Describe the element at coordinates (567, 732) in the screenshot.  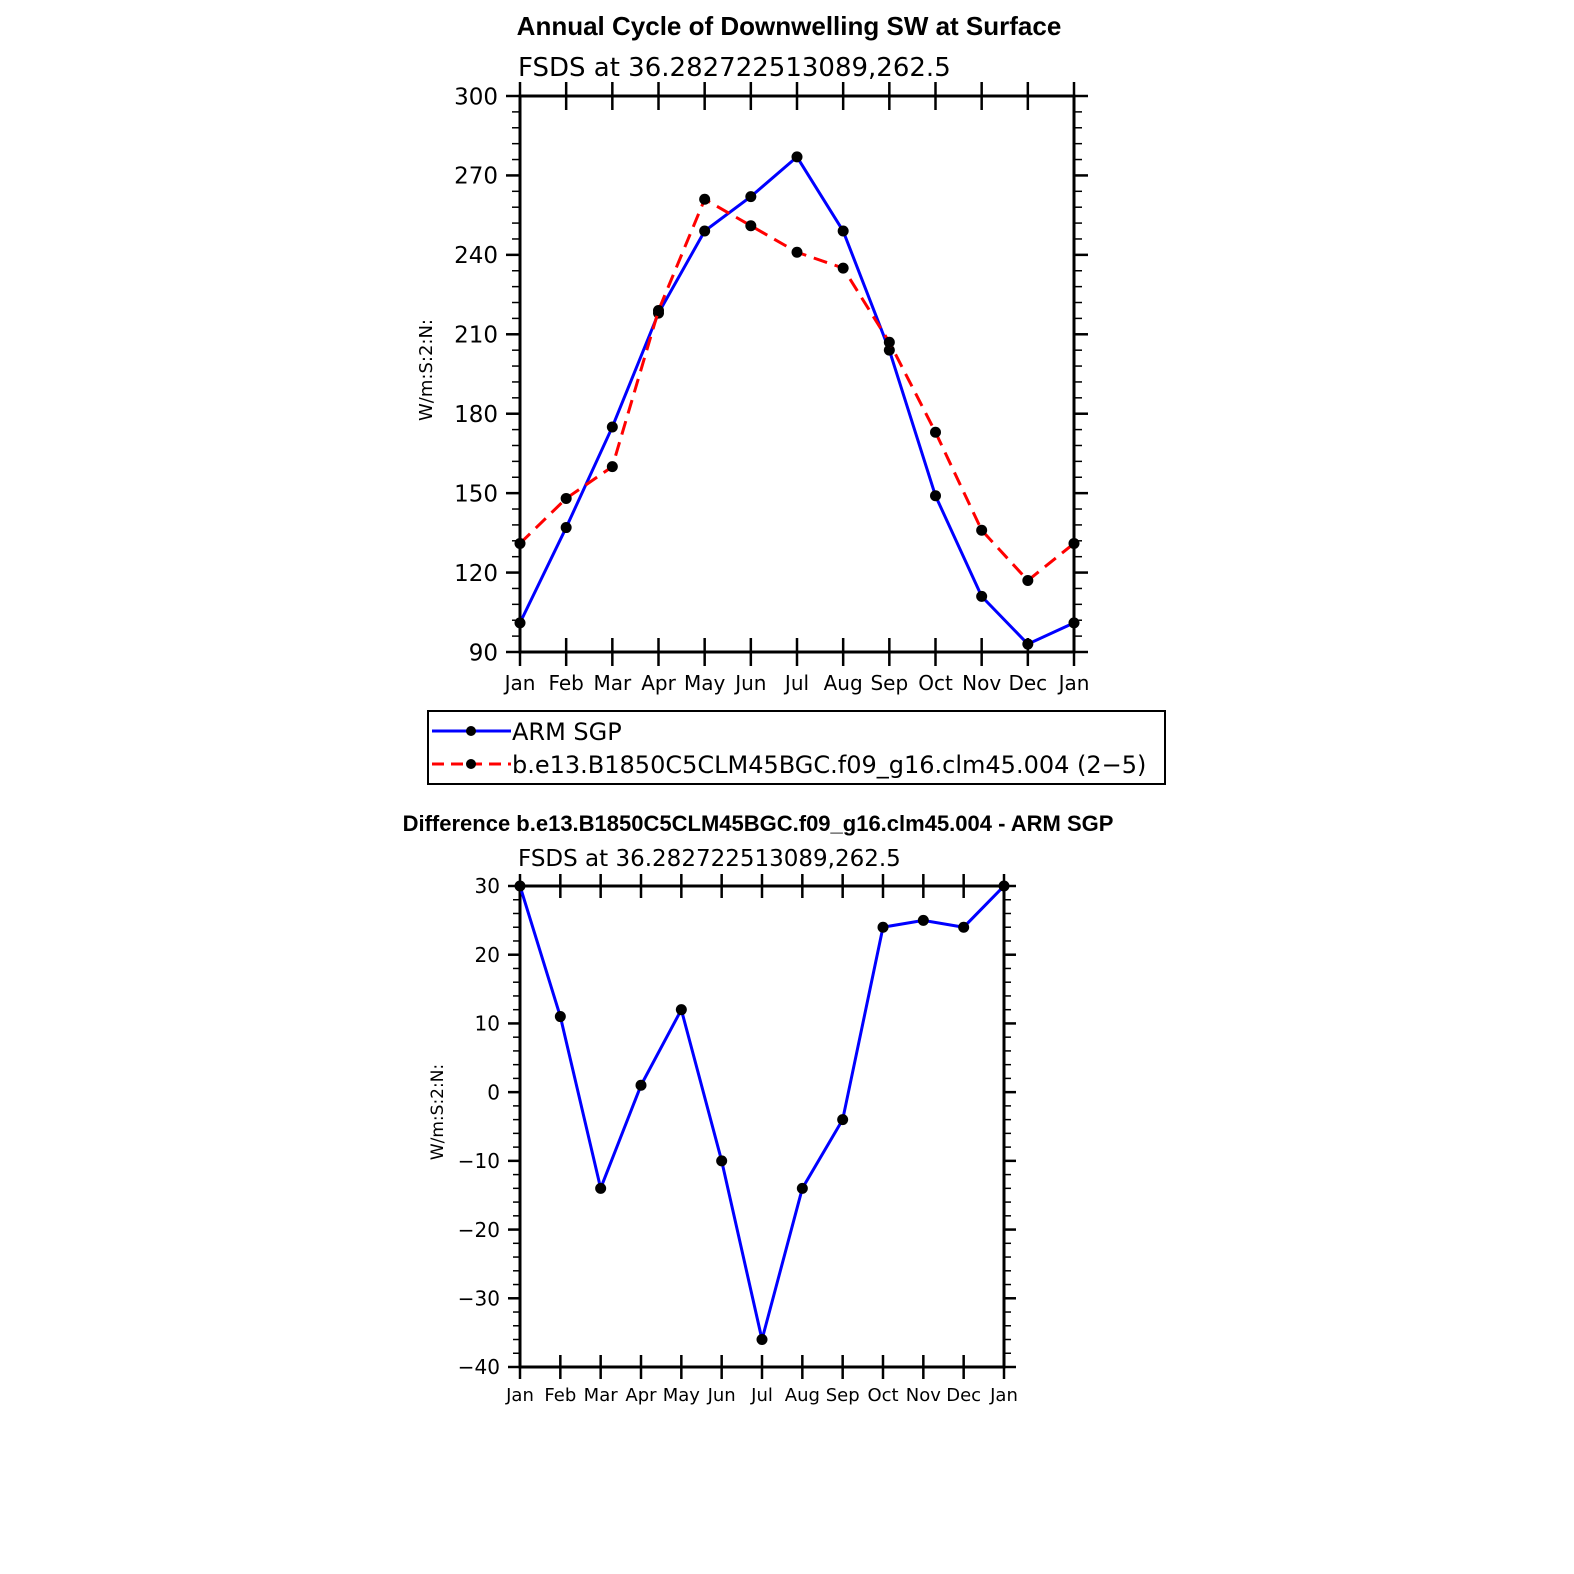
I see `legend-label-arm: ARM SGP` at that location.